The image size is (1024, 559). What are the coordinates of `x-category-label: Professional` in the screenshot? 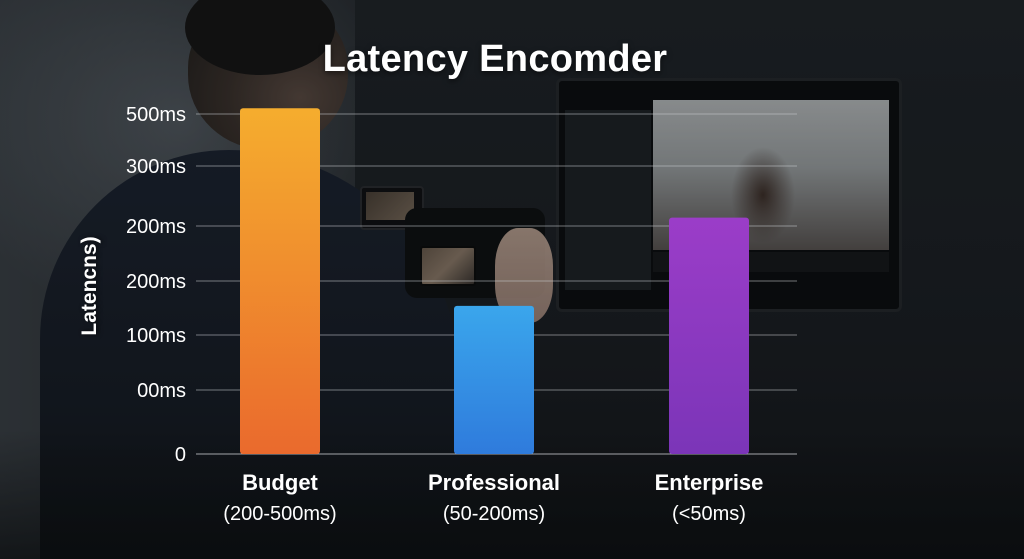 It's located at (494, 482).